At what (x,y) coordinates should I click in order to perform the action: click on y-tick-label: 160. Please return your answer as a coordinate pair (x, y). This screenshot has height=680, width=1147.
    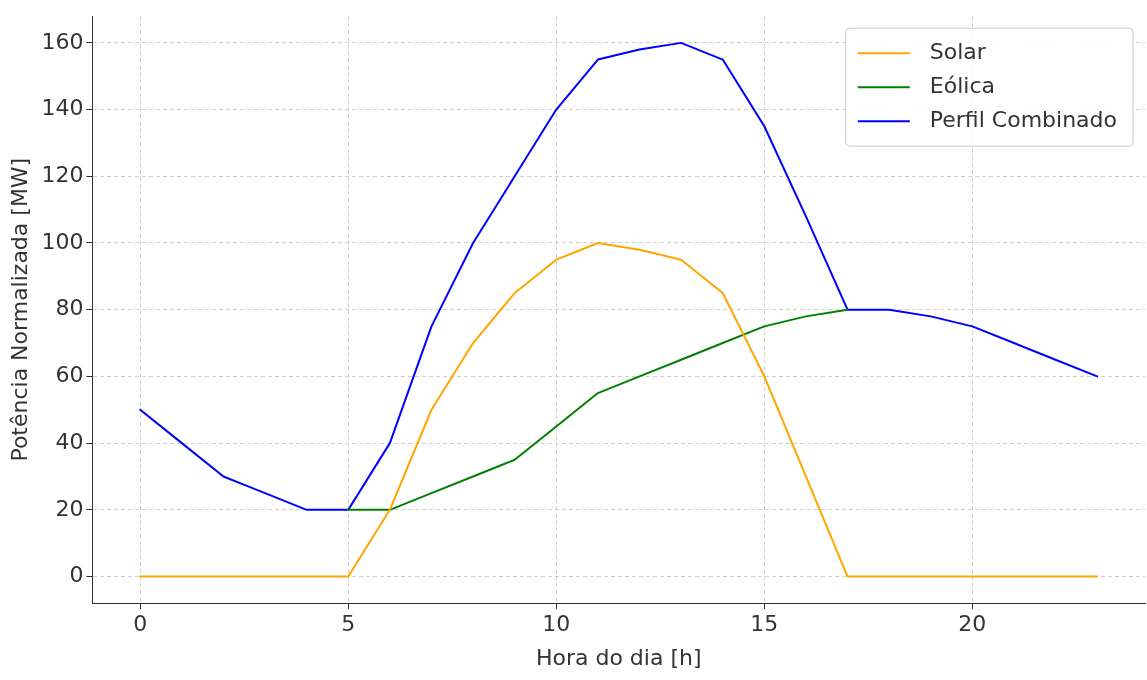
    Looking at the image, I should click on (62, 41).